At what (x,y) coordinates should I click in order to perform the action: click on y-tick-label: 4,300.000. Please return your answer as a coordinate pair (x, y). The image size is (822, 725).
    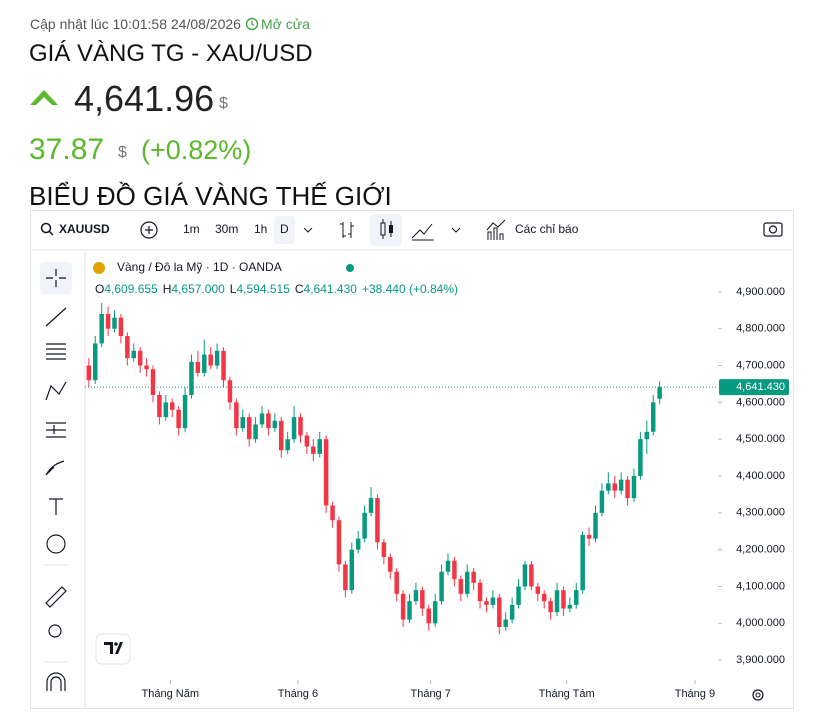
    Looking at the image, I should click on (760, 513).